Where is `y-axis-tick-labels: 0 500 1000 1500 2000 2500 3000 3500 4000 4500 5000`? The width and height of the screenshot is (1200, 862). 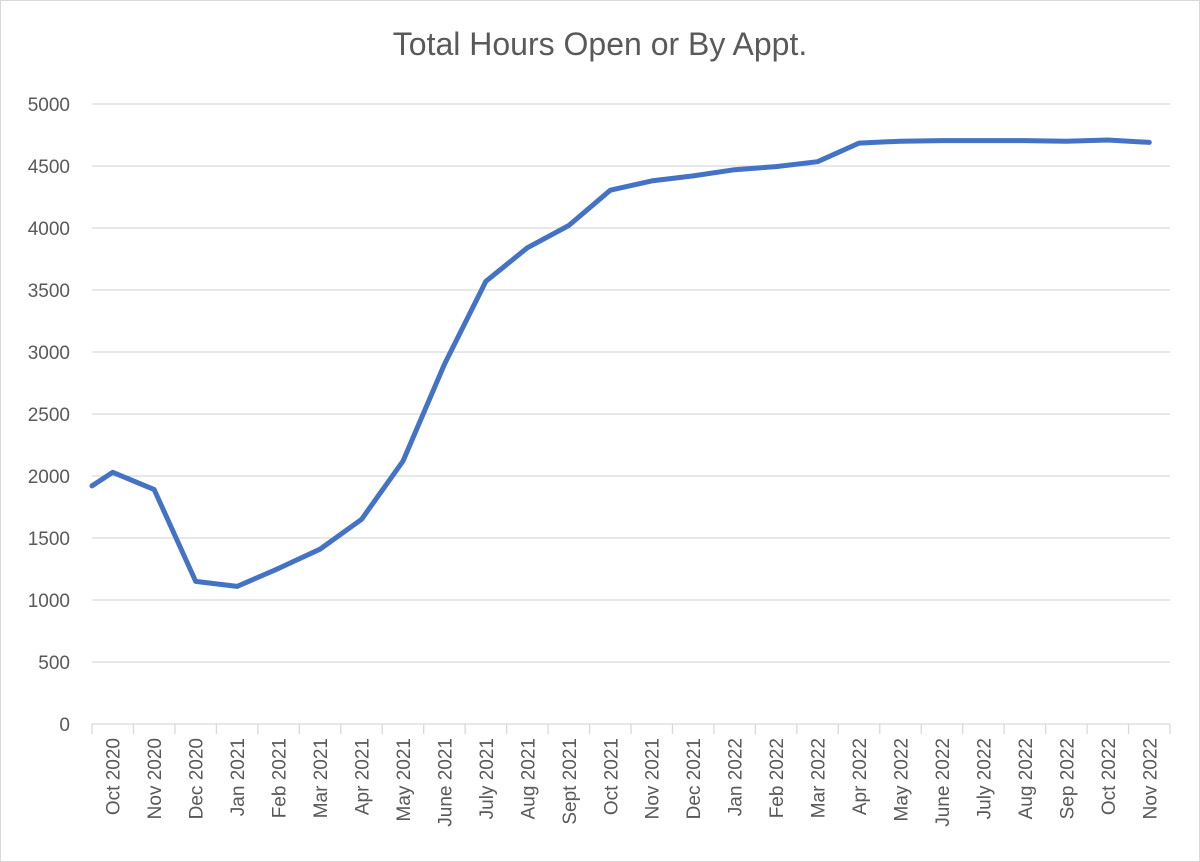
y-axis-tick-labels: 0 500 1000 1500 2000 2500 3000 3500 4000 4500 5000 is located at coordinates (49, 415).